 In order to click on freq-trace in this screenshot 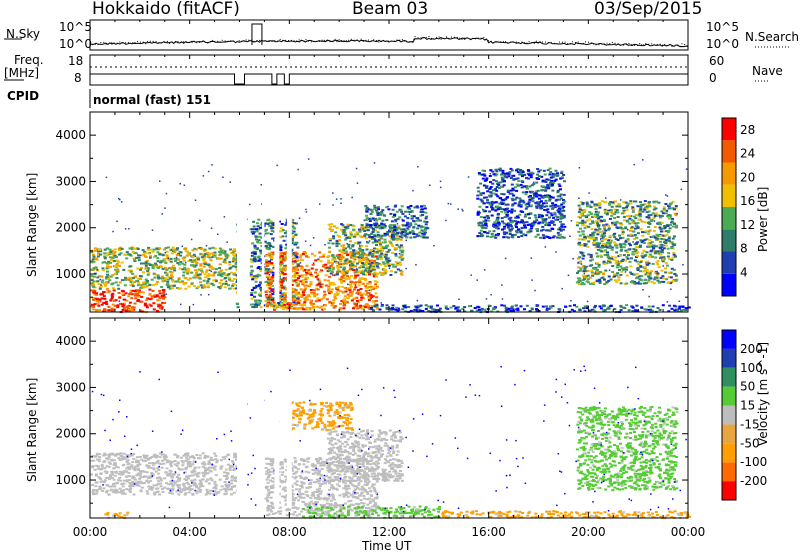, I will do `click(389, 79)`.